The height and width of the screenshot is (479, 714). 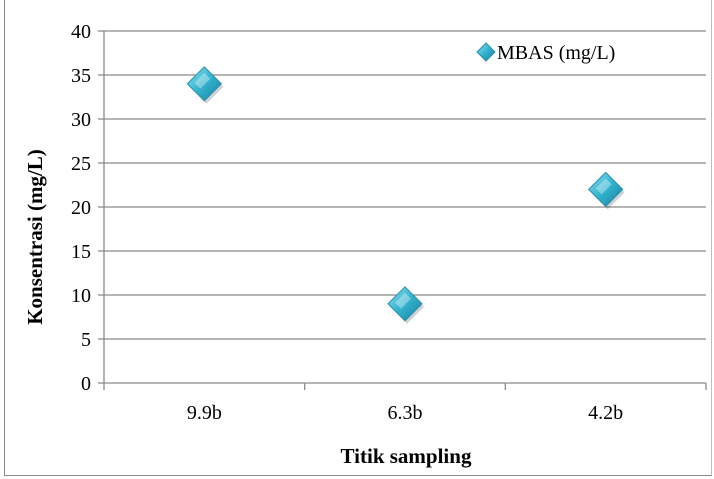 What do you see at coordinates (81, 76) in the screenshot?
I see `y-tick-label: 35` at bounding box center [81, 76].